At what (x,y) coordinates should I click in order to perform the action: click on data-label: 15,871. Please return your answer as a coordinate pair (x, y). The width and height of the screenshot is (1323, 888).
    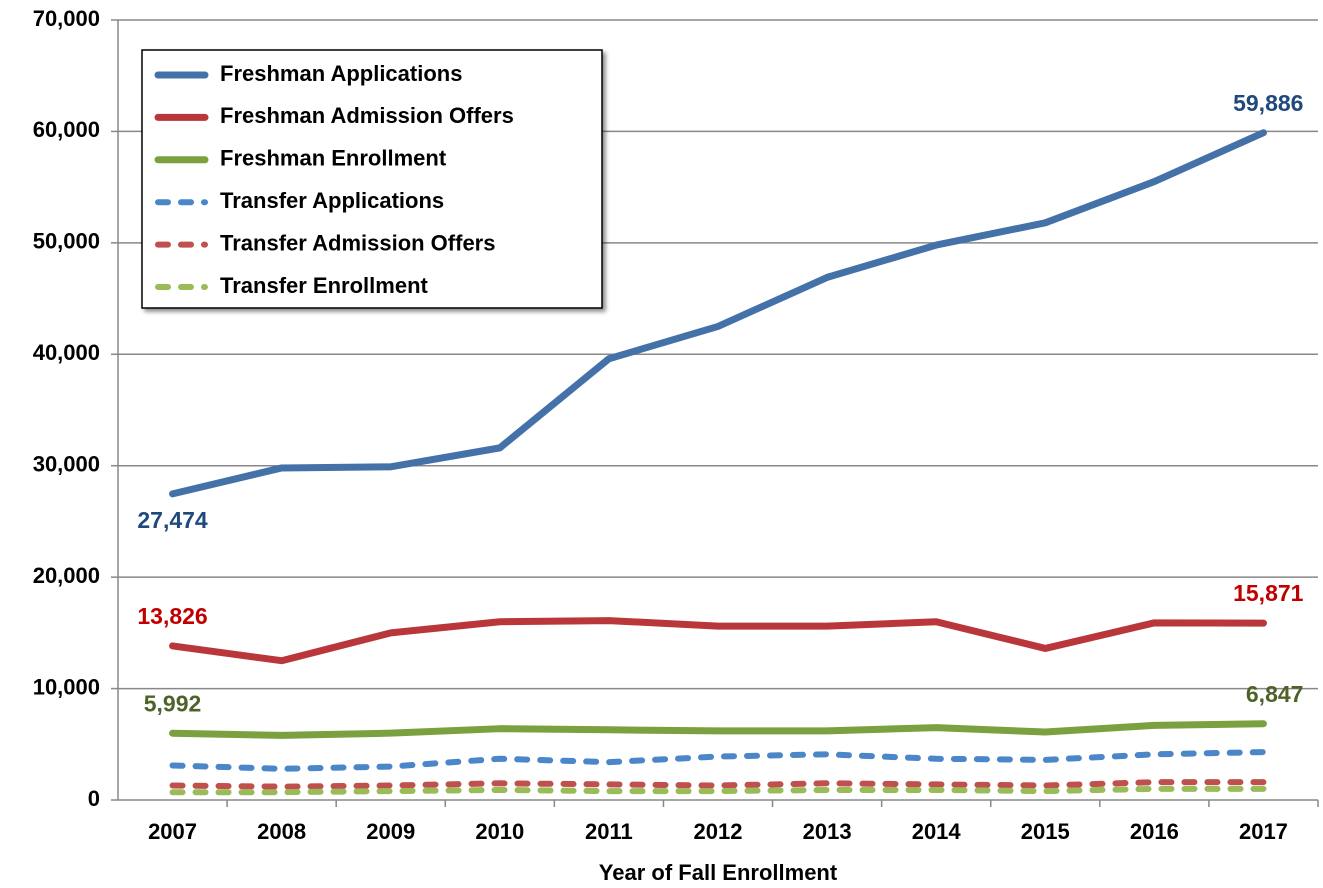
    Looking at the image, I should click on (1268, 593).